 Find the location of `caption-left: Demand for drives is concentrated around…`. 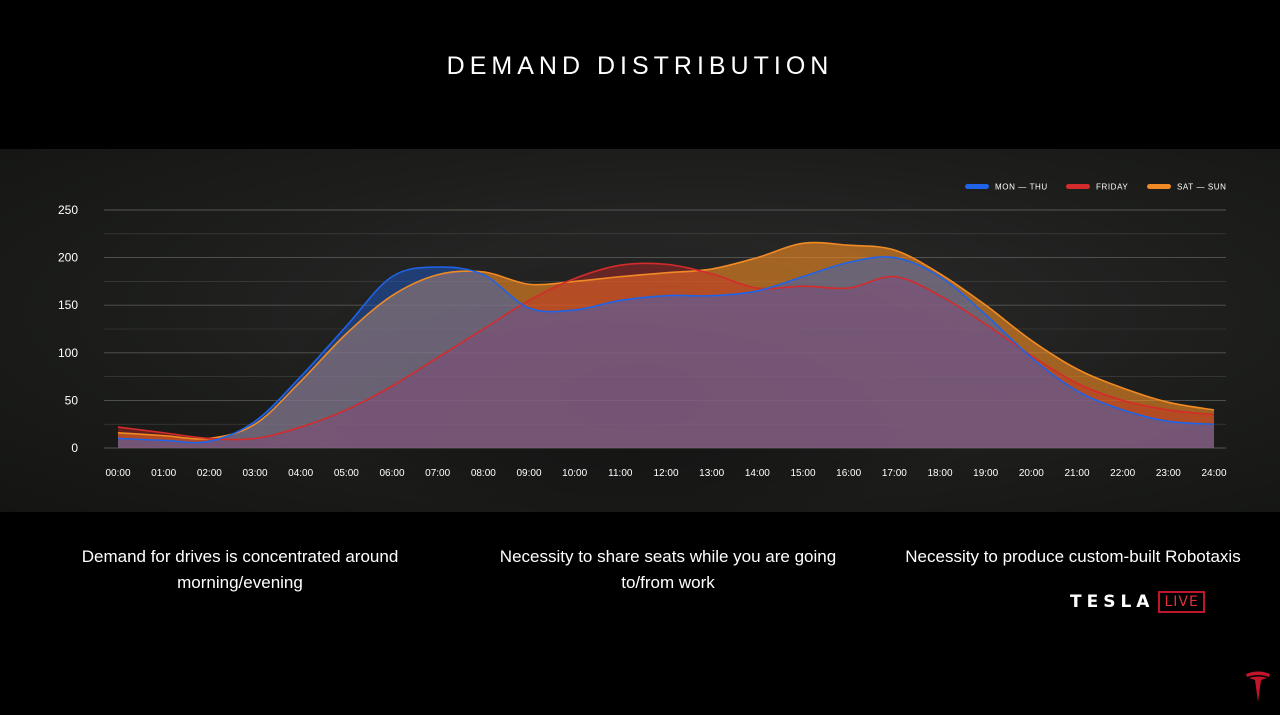

caption-left: Demand for drives is concentrated around… is located at coordinates (240, 569).